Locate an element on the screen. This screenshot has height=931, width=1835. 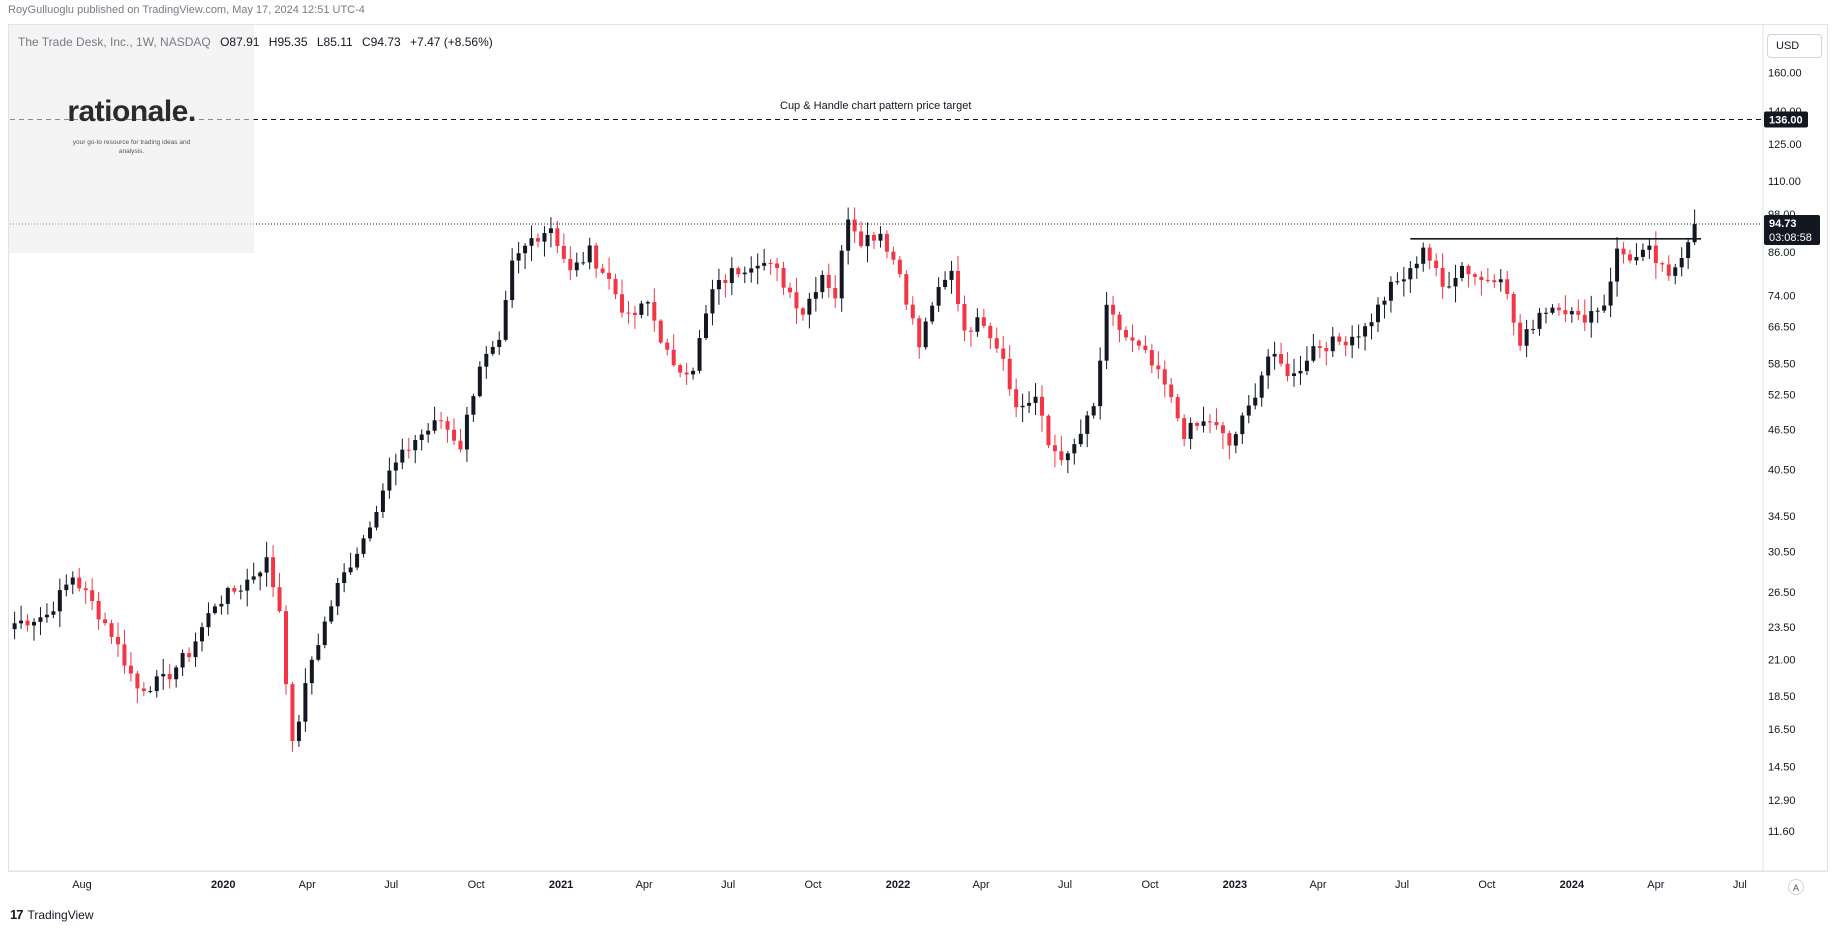
auto-scale-button: A is located at coordinates (1796, 887).